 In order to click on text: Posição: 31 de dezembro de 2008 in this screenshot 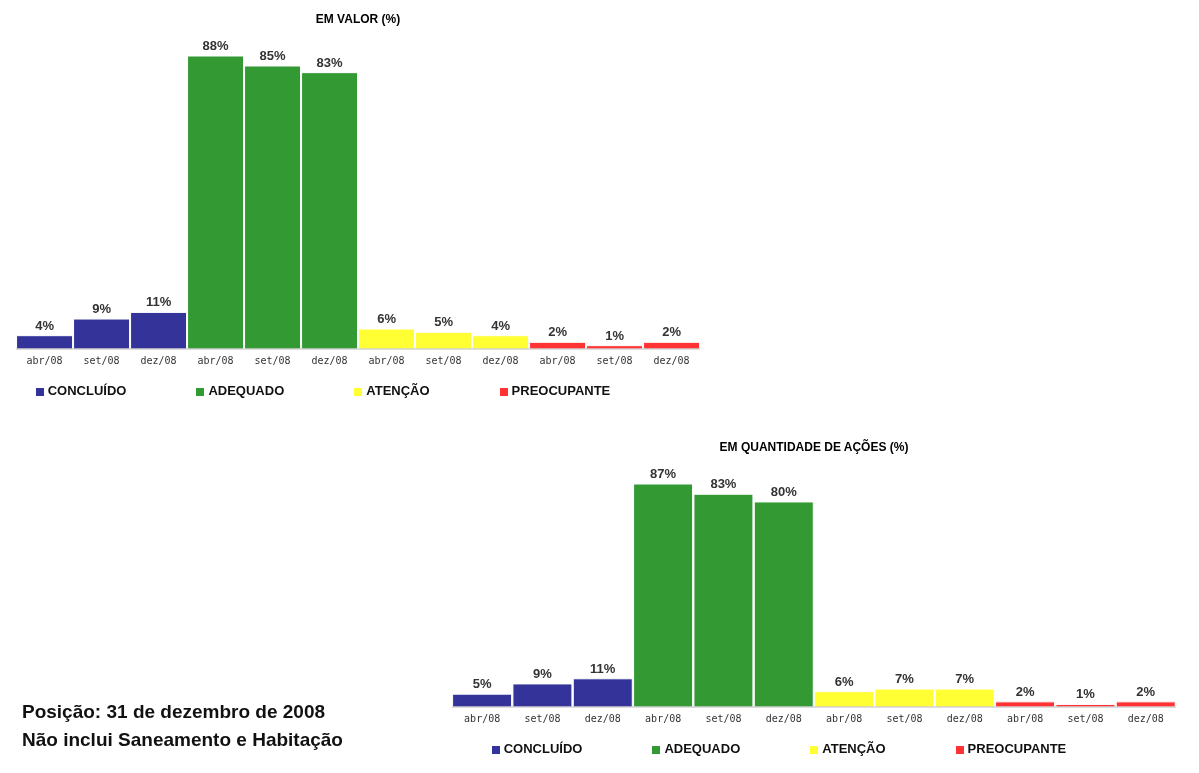, I will do `click(174, 712)`.